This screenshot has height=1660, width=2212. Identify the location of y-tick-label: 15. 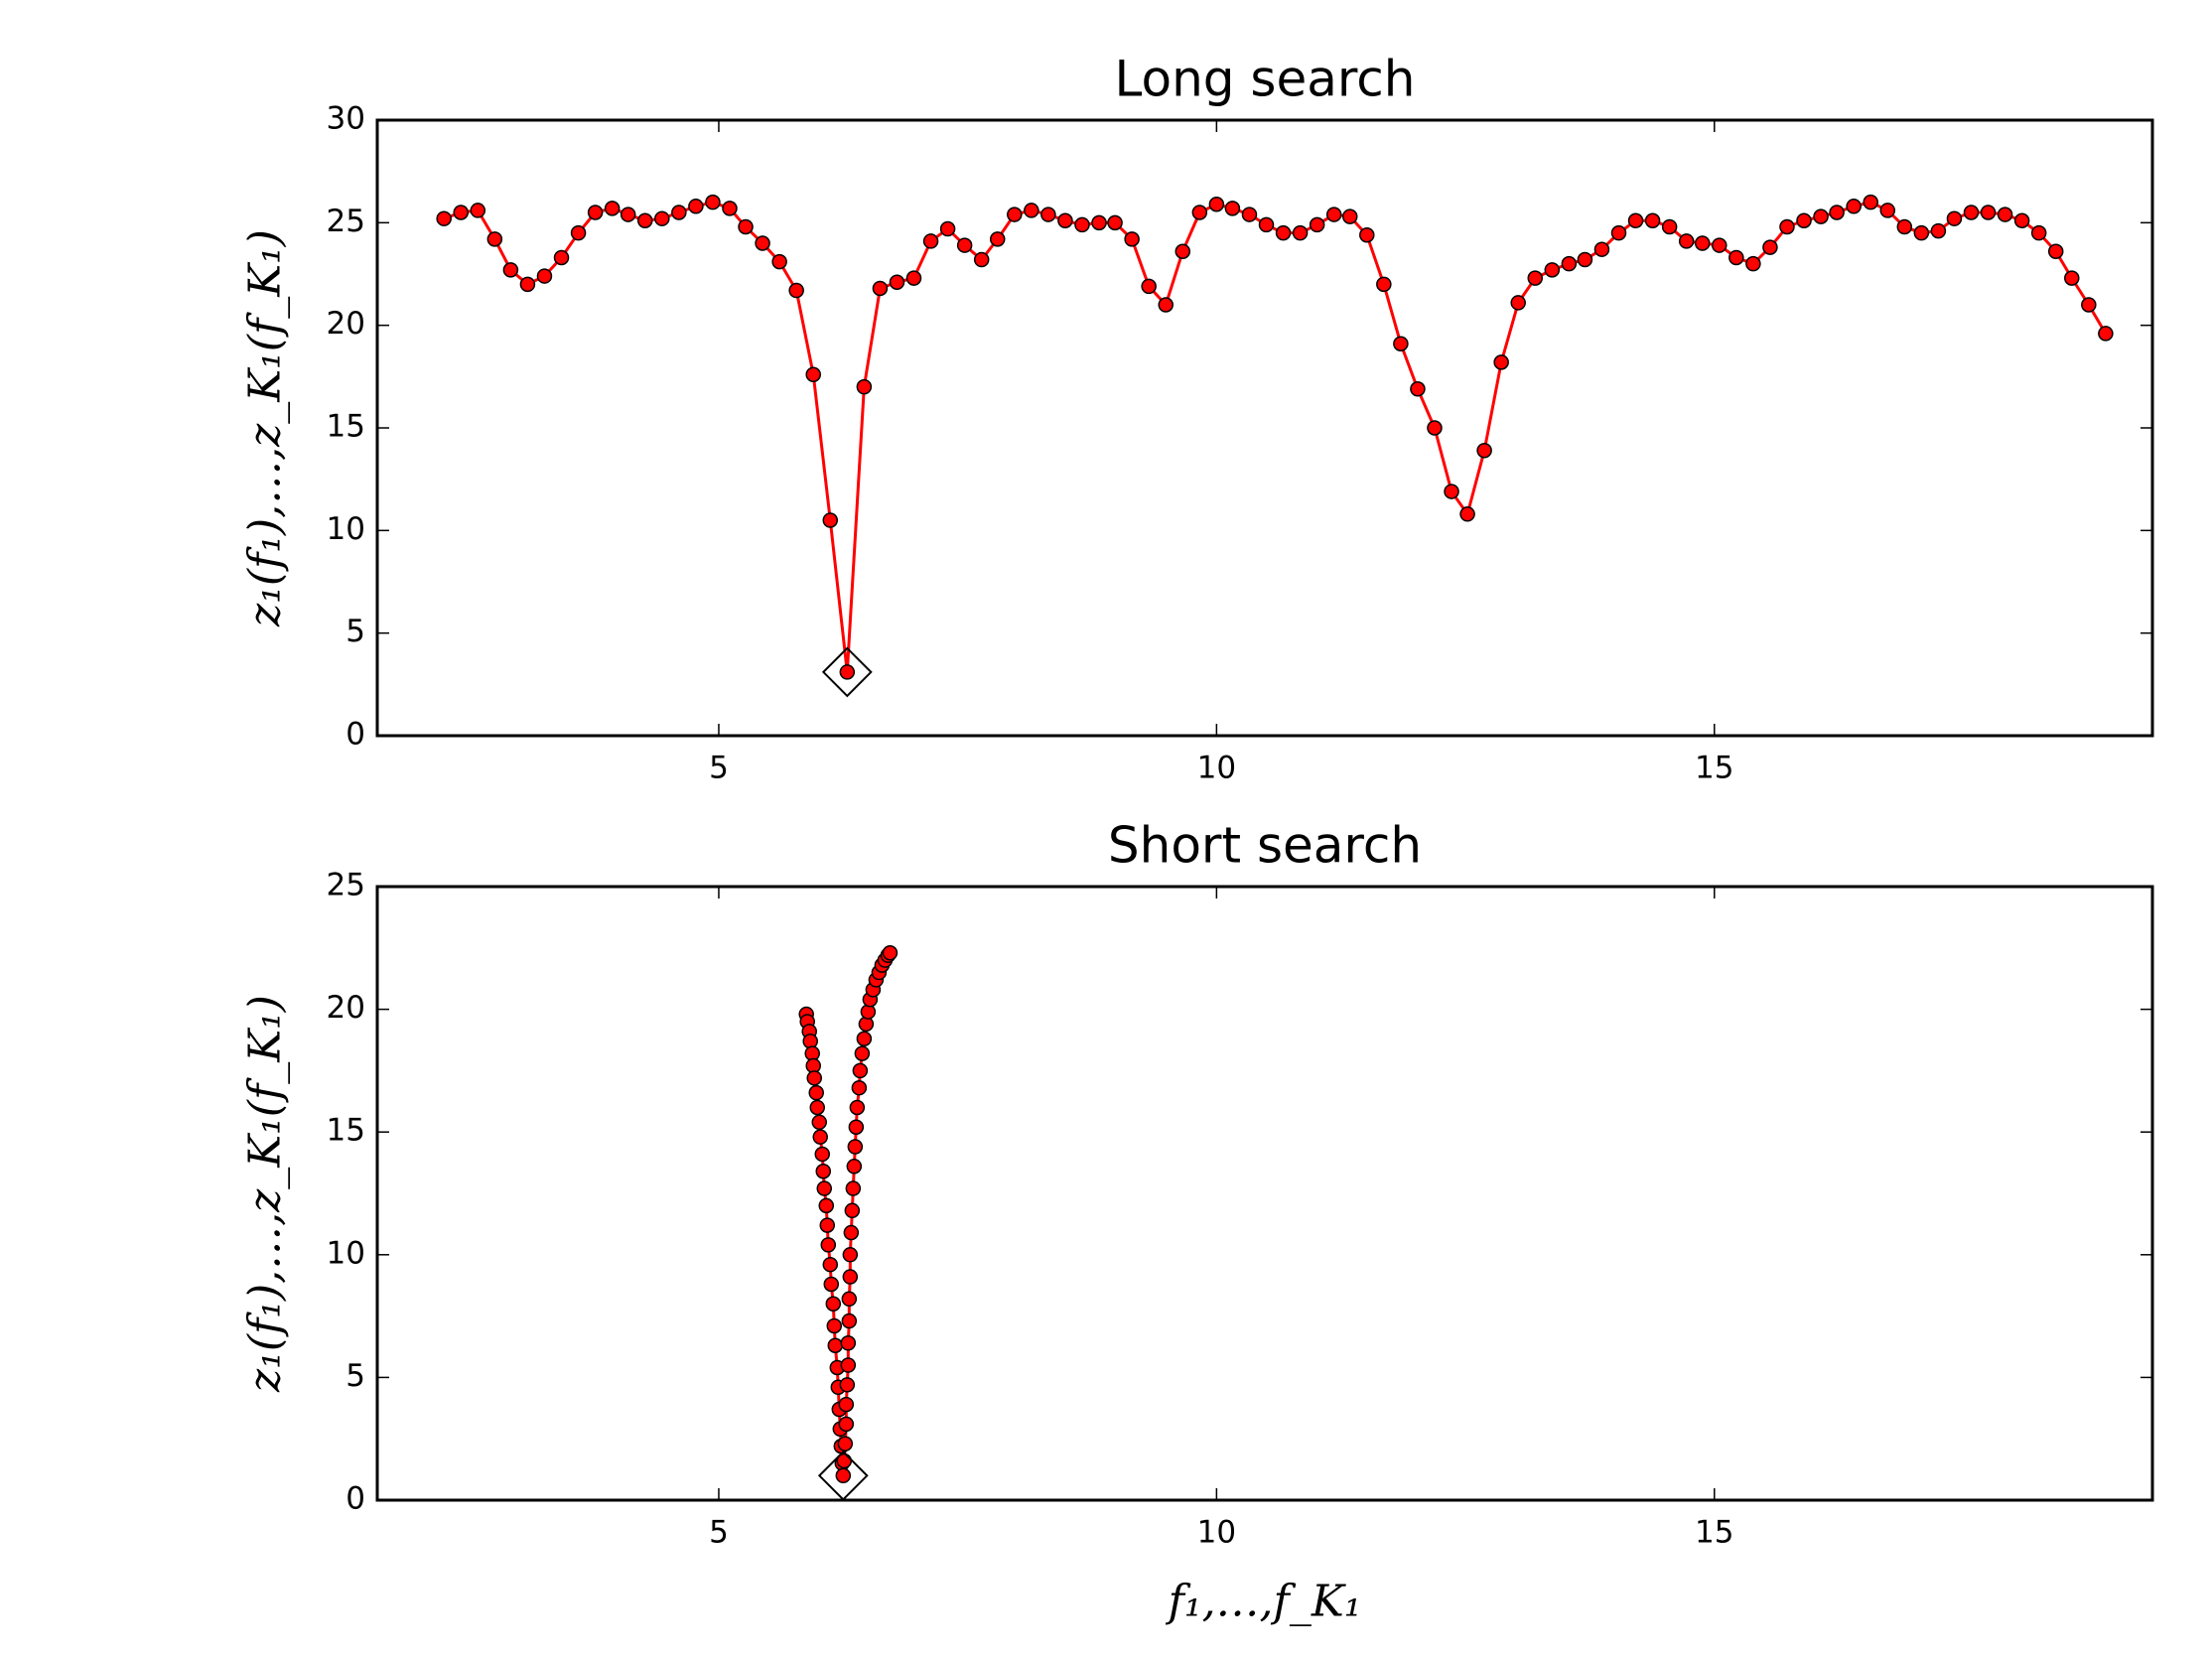
(346, 427).